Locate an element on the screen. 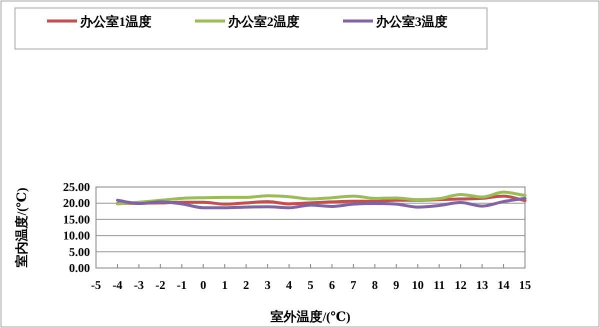 The width and height of the screenshot is (600, 328). x-tick-label: -4 is located at coordinates (117, 285).